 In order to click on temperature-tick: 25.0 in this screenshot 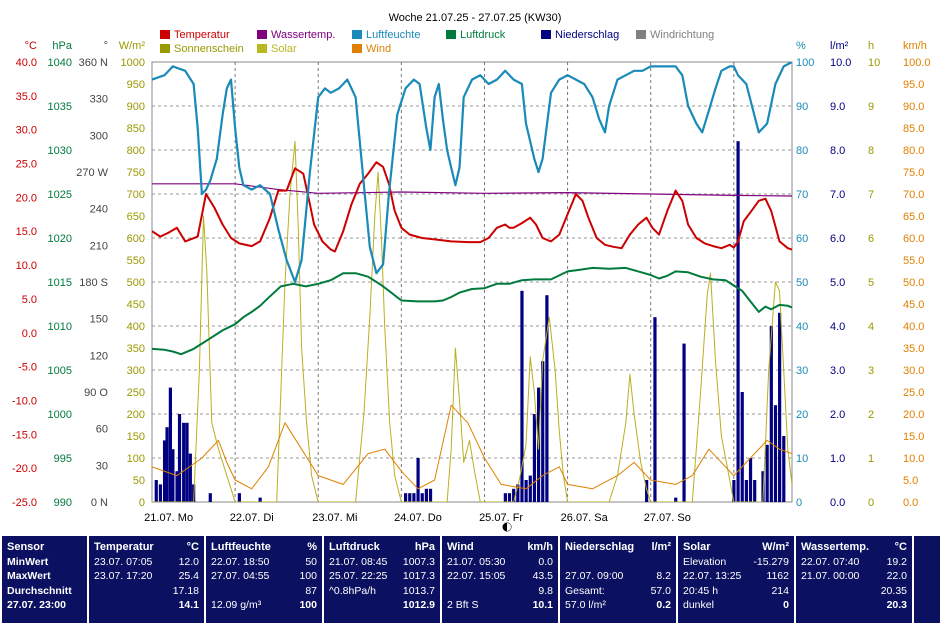, I will do `click(26, 165)`.